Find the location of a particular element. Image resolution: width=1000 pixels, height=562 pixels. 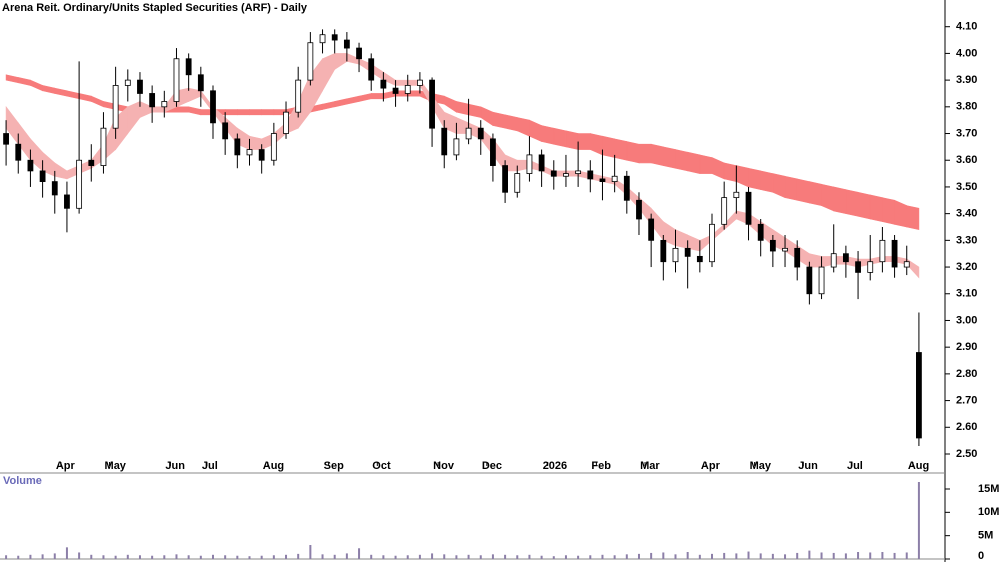

x-tick-label: Jul is located at coordinates (855, 466).